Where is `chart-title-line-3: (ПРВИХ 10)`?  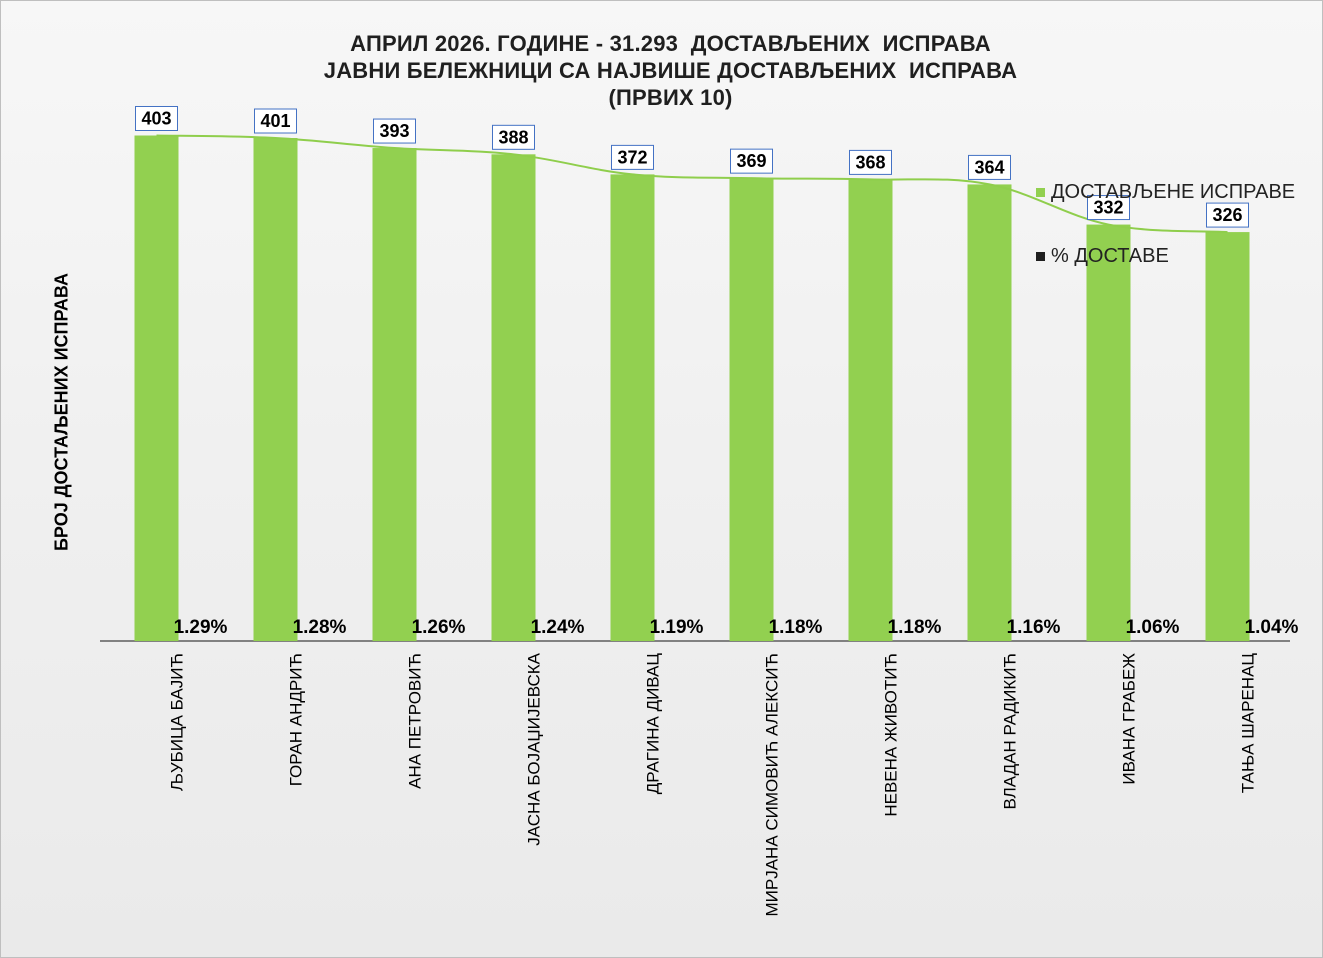 chart-title-line-3: (ПРВИХ 10) is located at coordinates (670, 97).